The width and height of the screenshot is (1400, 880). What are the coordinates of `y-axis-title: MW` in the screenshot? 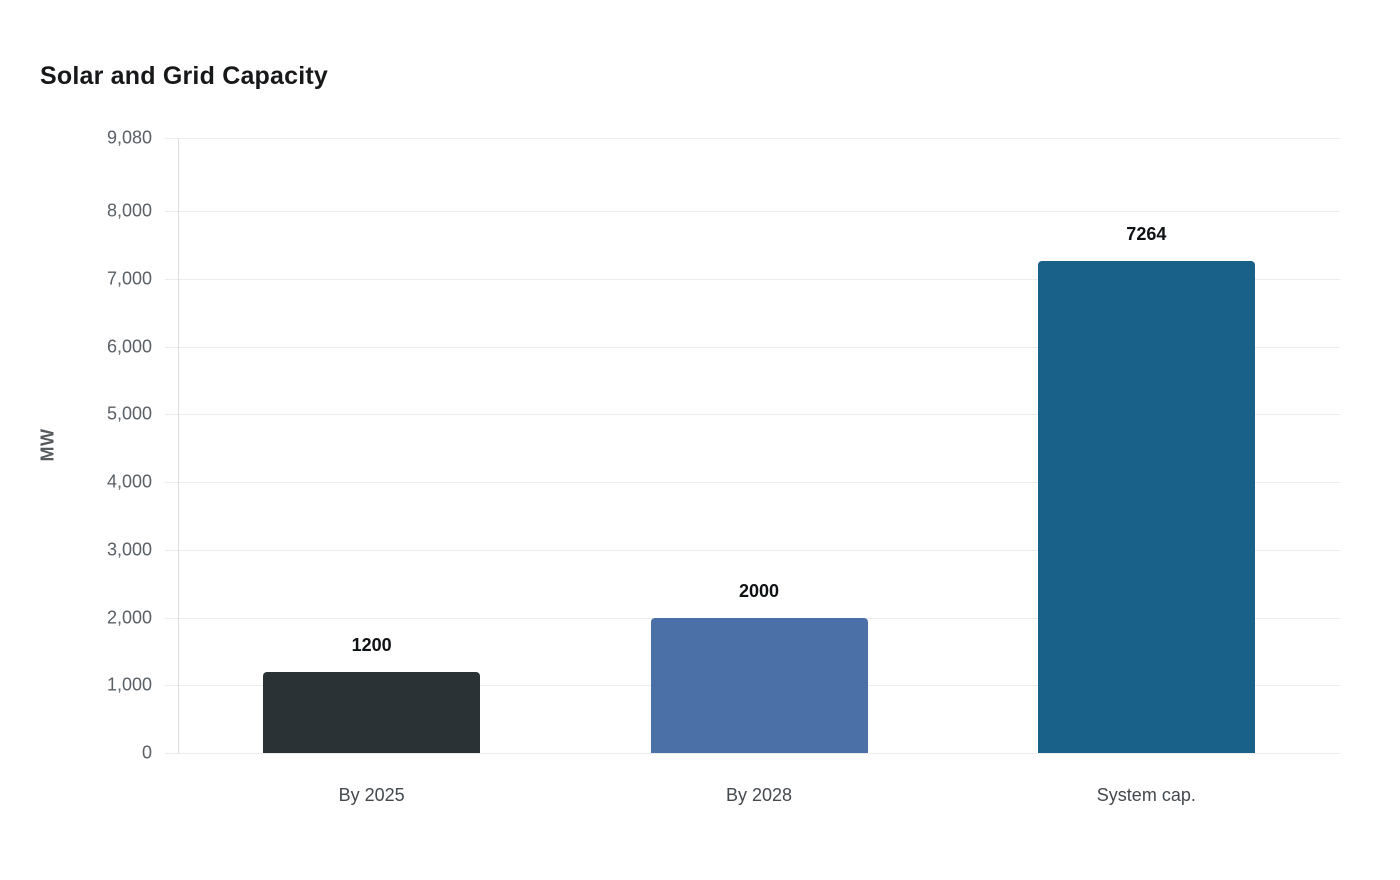 It's located at (47, 445).